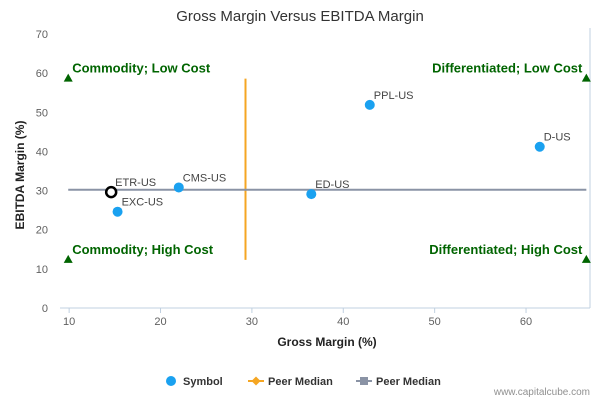  I want to click on data-point-label: ED-US, so click(332, 185).